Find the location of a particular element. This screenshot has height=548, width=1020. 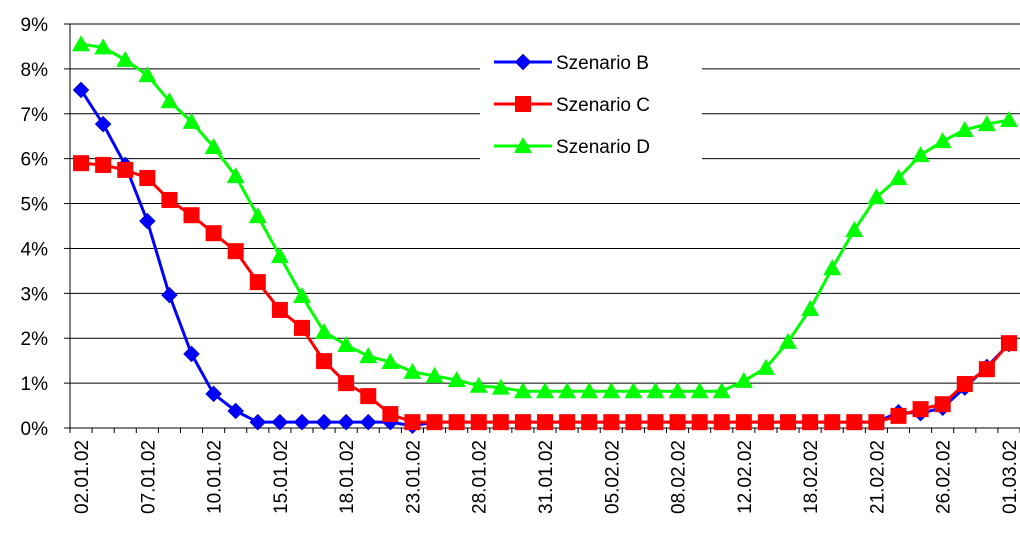

x-tick-label: 28.01.02 is located at coordinates (480, 477).